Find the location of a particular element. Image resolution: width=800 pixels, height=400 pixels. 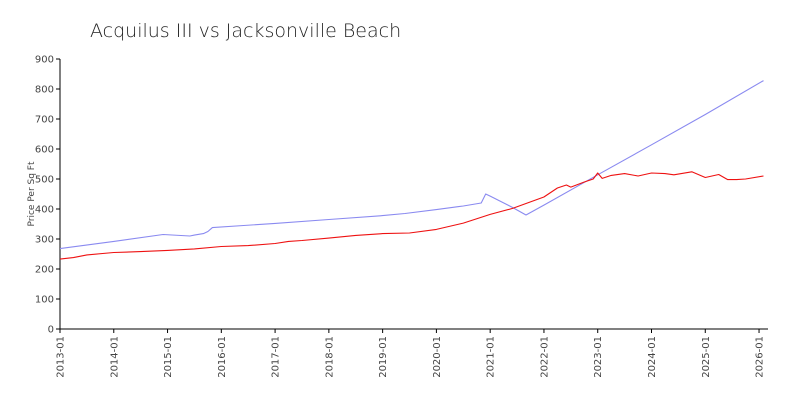

y-tick-label: 200 is located at coordinates (44, 270).